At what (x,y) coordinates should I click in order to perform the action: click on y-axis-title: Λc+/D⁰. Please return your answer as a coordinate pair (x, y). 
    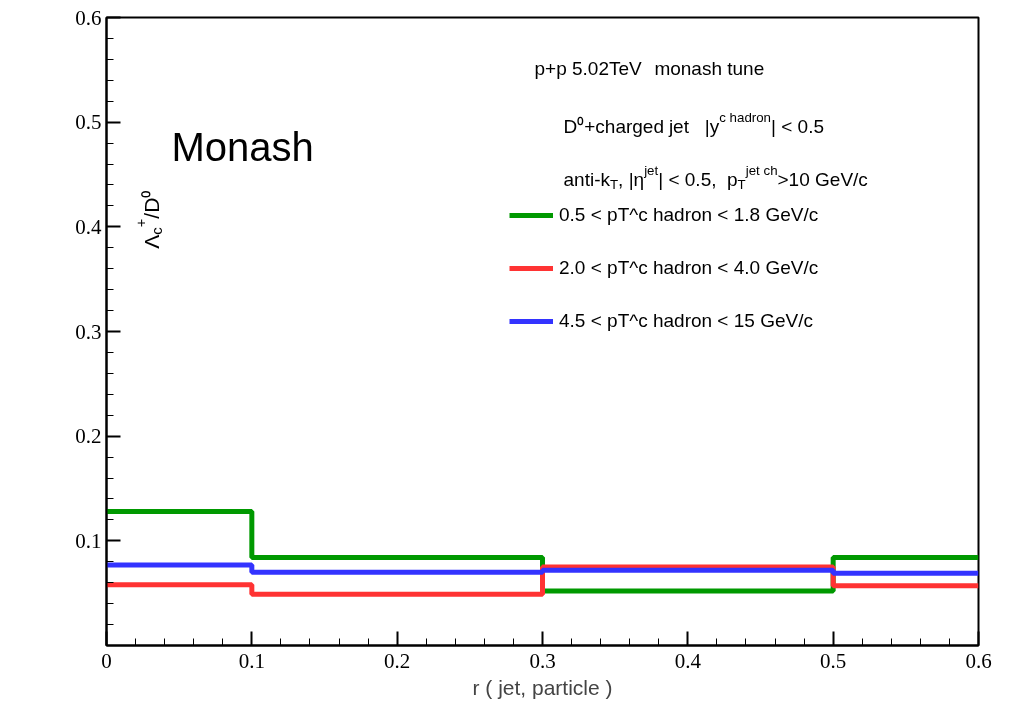
    Looking at the image, I should click on (149, 219).